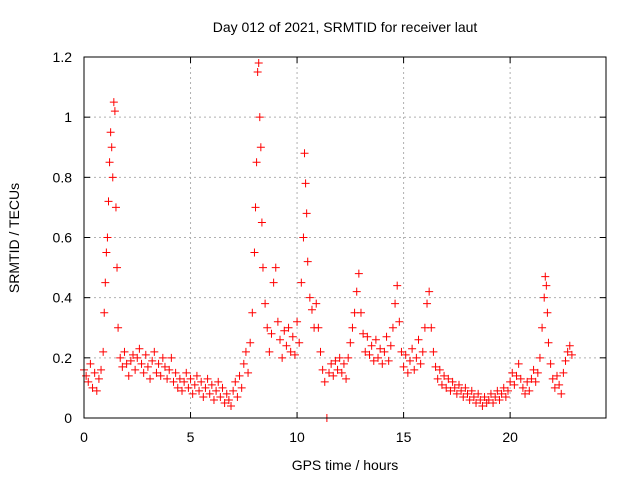 This screenshot has height=480, width=640. I want to click on y-tick-label: 0.4, so click(63, 298).